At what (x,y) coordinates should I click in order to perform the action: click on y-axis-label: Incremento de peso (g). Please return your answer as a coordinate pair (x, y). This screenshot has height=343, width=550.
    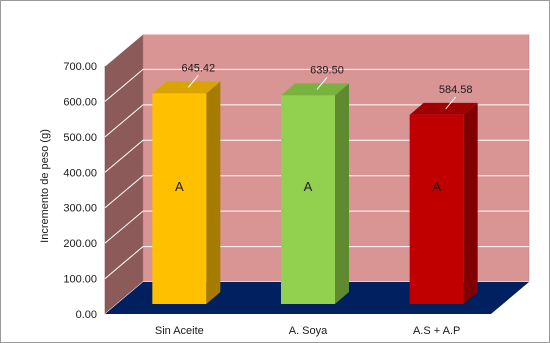
    Looking at the image, I should click on (45, 186).